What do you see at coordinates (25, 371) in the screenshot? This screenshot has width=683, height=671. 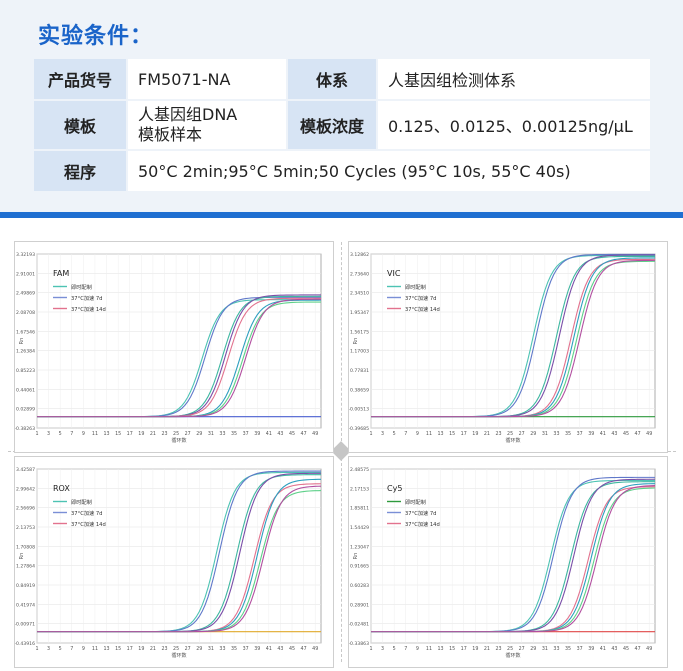 I see `y-tick-label: 0.85223` at bounding box center [25, 371].